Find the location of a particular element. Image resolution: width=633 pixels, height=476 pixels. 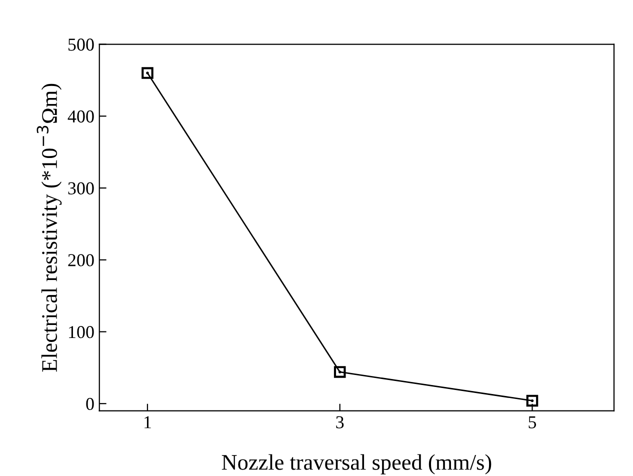

y-tick-label: 400 is located at coordinates (81, 116).